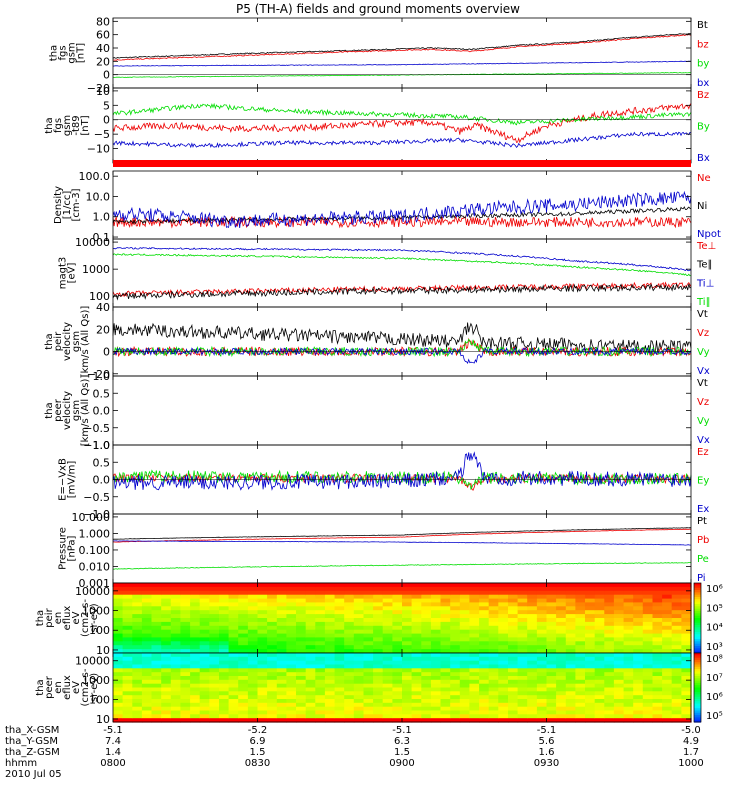 Image resolution: width=750 pixels, height=800 pixels. Describe the element at coordinates (103, 35) in the screenshot. I see `y-tick-label: 60` at that location.